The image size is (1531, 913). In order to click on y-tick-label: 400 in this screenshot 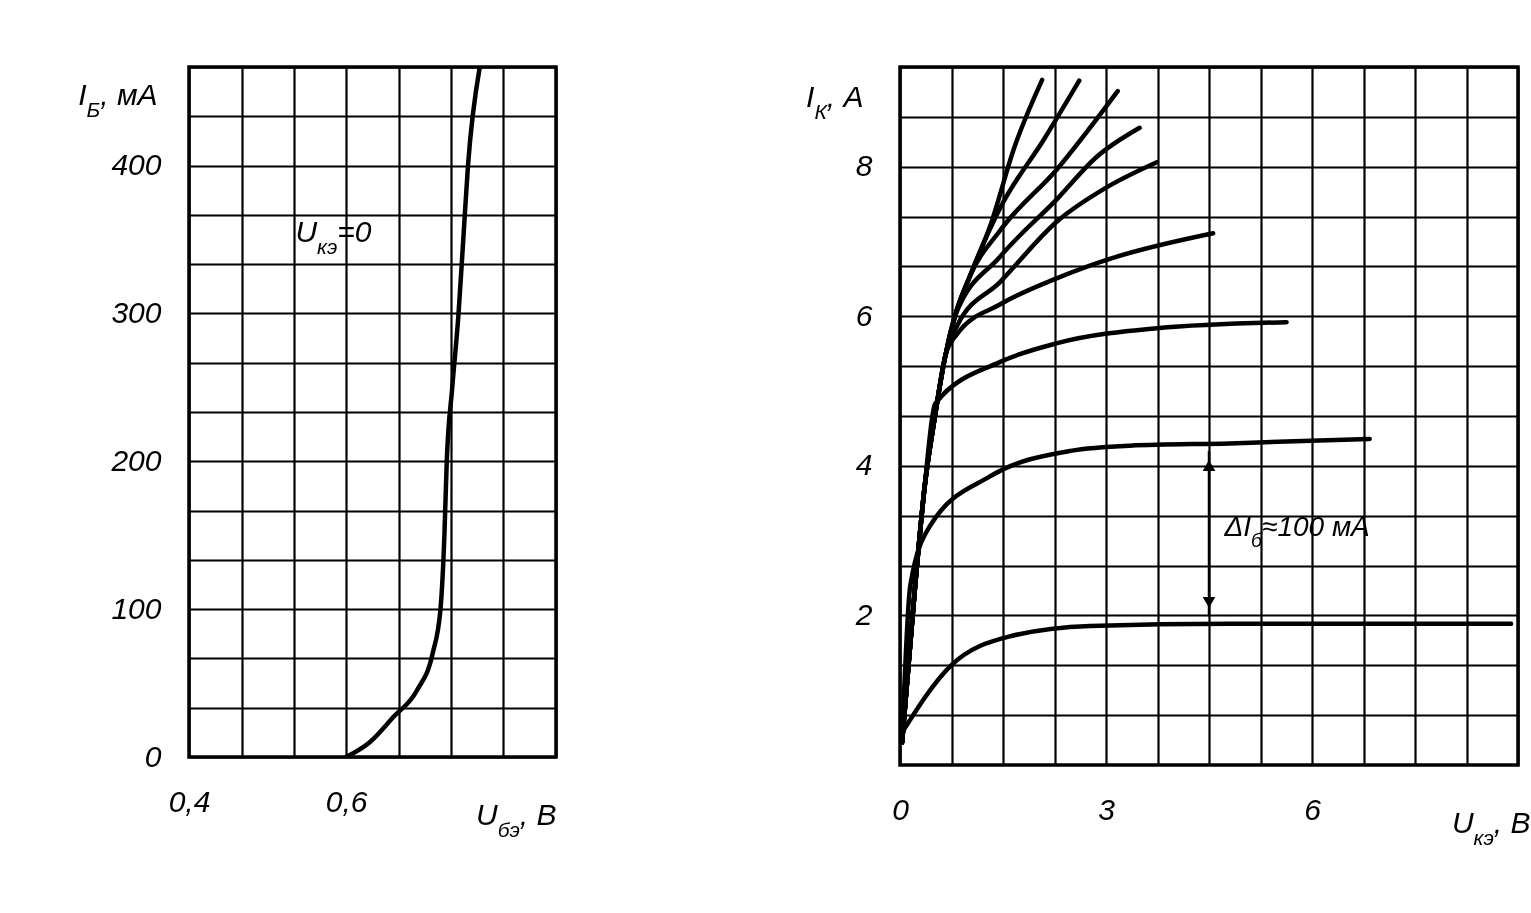, I will do `click(136, 165)`.